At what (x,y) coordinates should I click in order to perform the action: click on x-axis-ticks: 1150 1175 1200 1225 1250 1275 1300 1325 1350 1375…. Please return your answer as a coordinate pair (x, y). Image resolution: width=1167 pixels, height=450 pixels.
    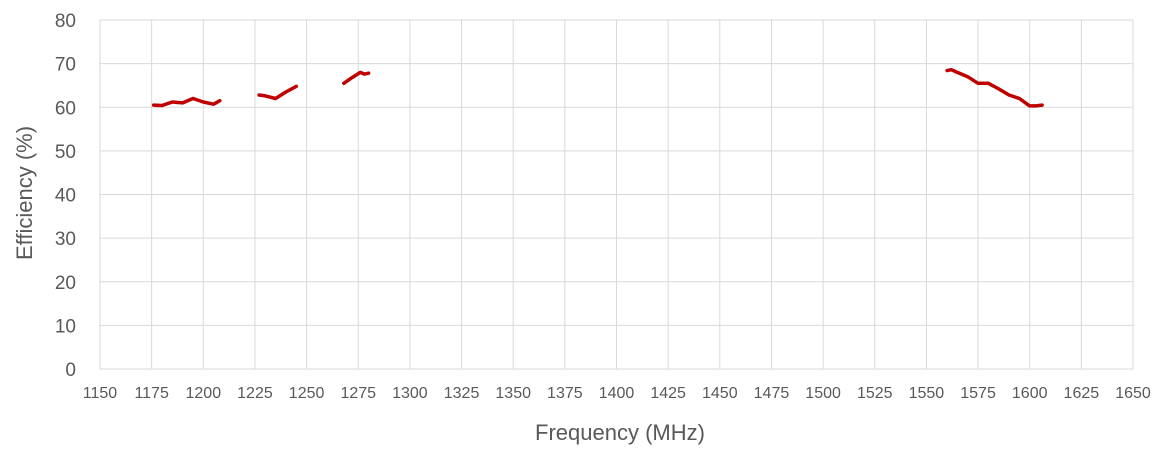
    Looking at the image, I should click on (617, 393).